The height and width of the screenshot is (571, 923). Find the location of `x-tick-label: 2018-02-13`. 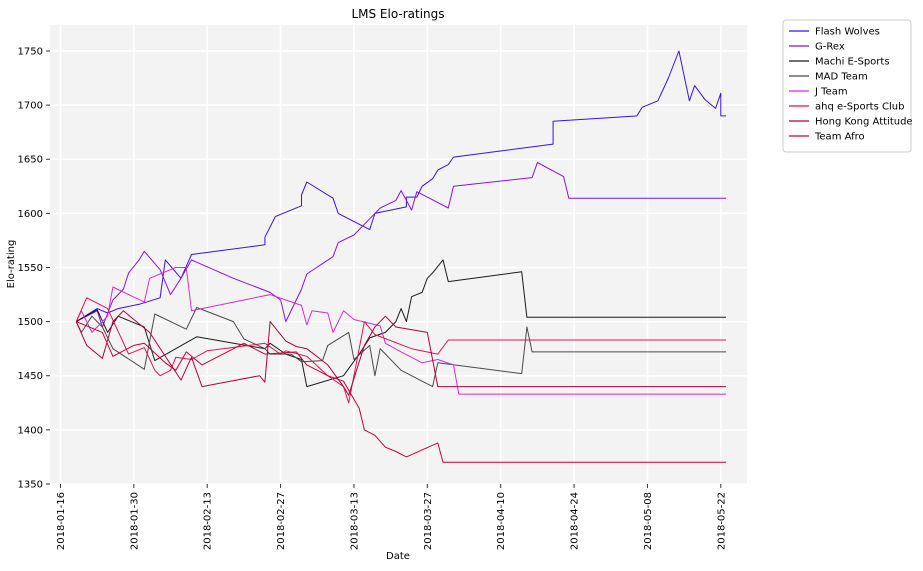

x-tick-label: 2018-02-13 is located at coordinates (208, 521).